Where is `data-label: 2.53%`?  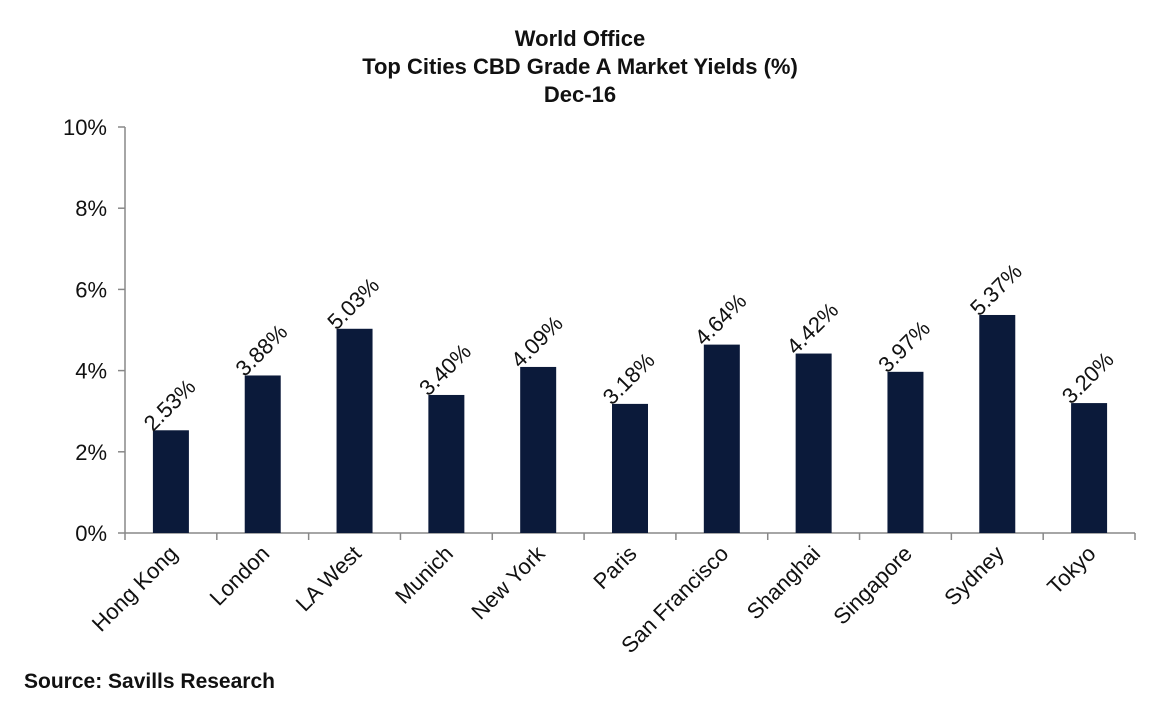 data-label: 2.53% is located at coordinates (170, 405).